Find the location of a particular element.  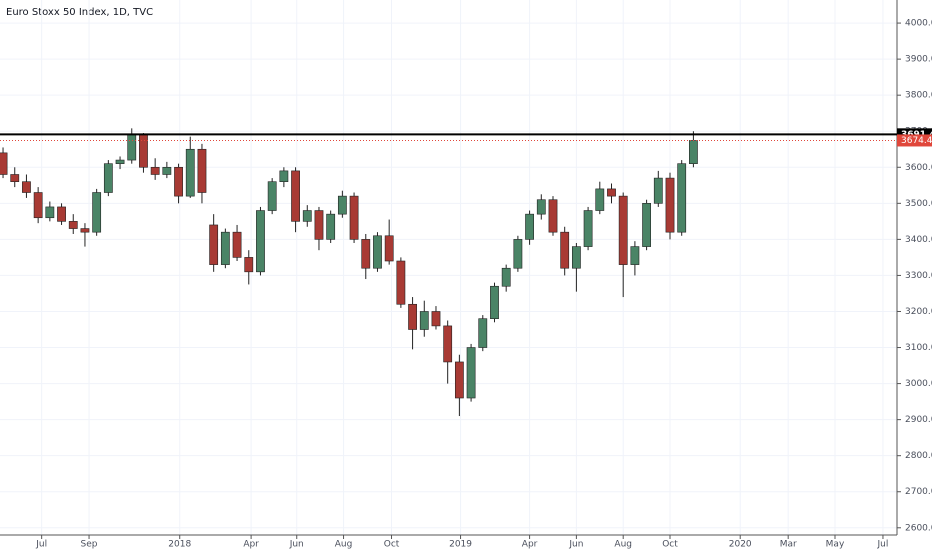

x-tick-label: 2019 is located at coordinates (460, 545).